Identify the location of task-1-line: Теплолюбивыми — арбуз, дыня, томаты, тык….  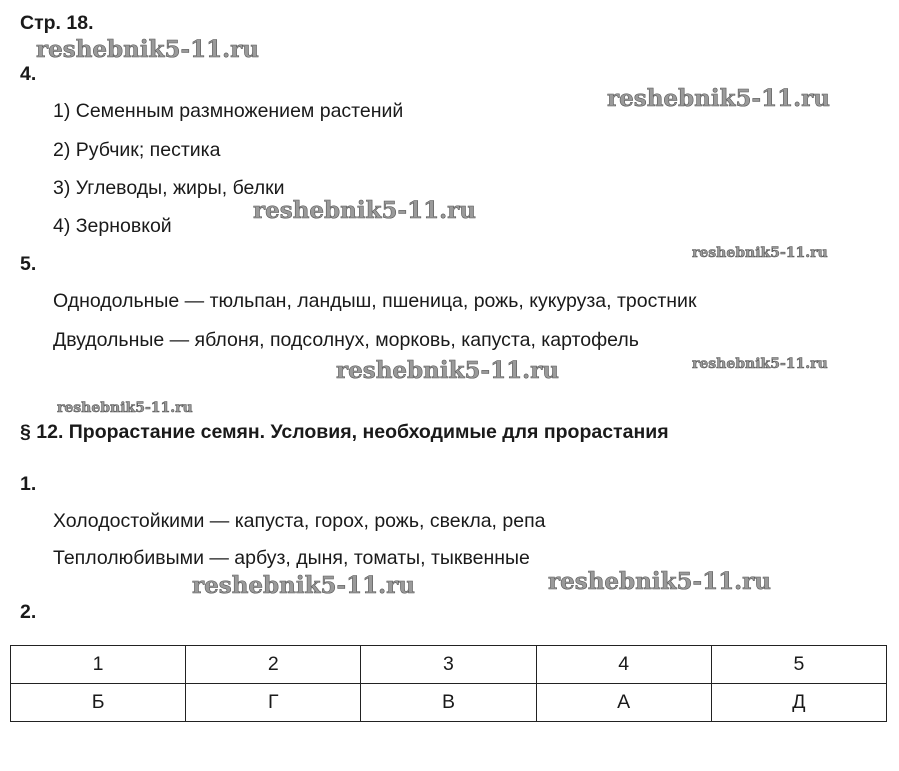
(291, 558).